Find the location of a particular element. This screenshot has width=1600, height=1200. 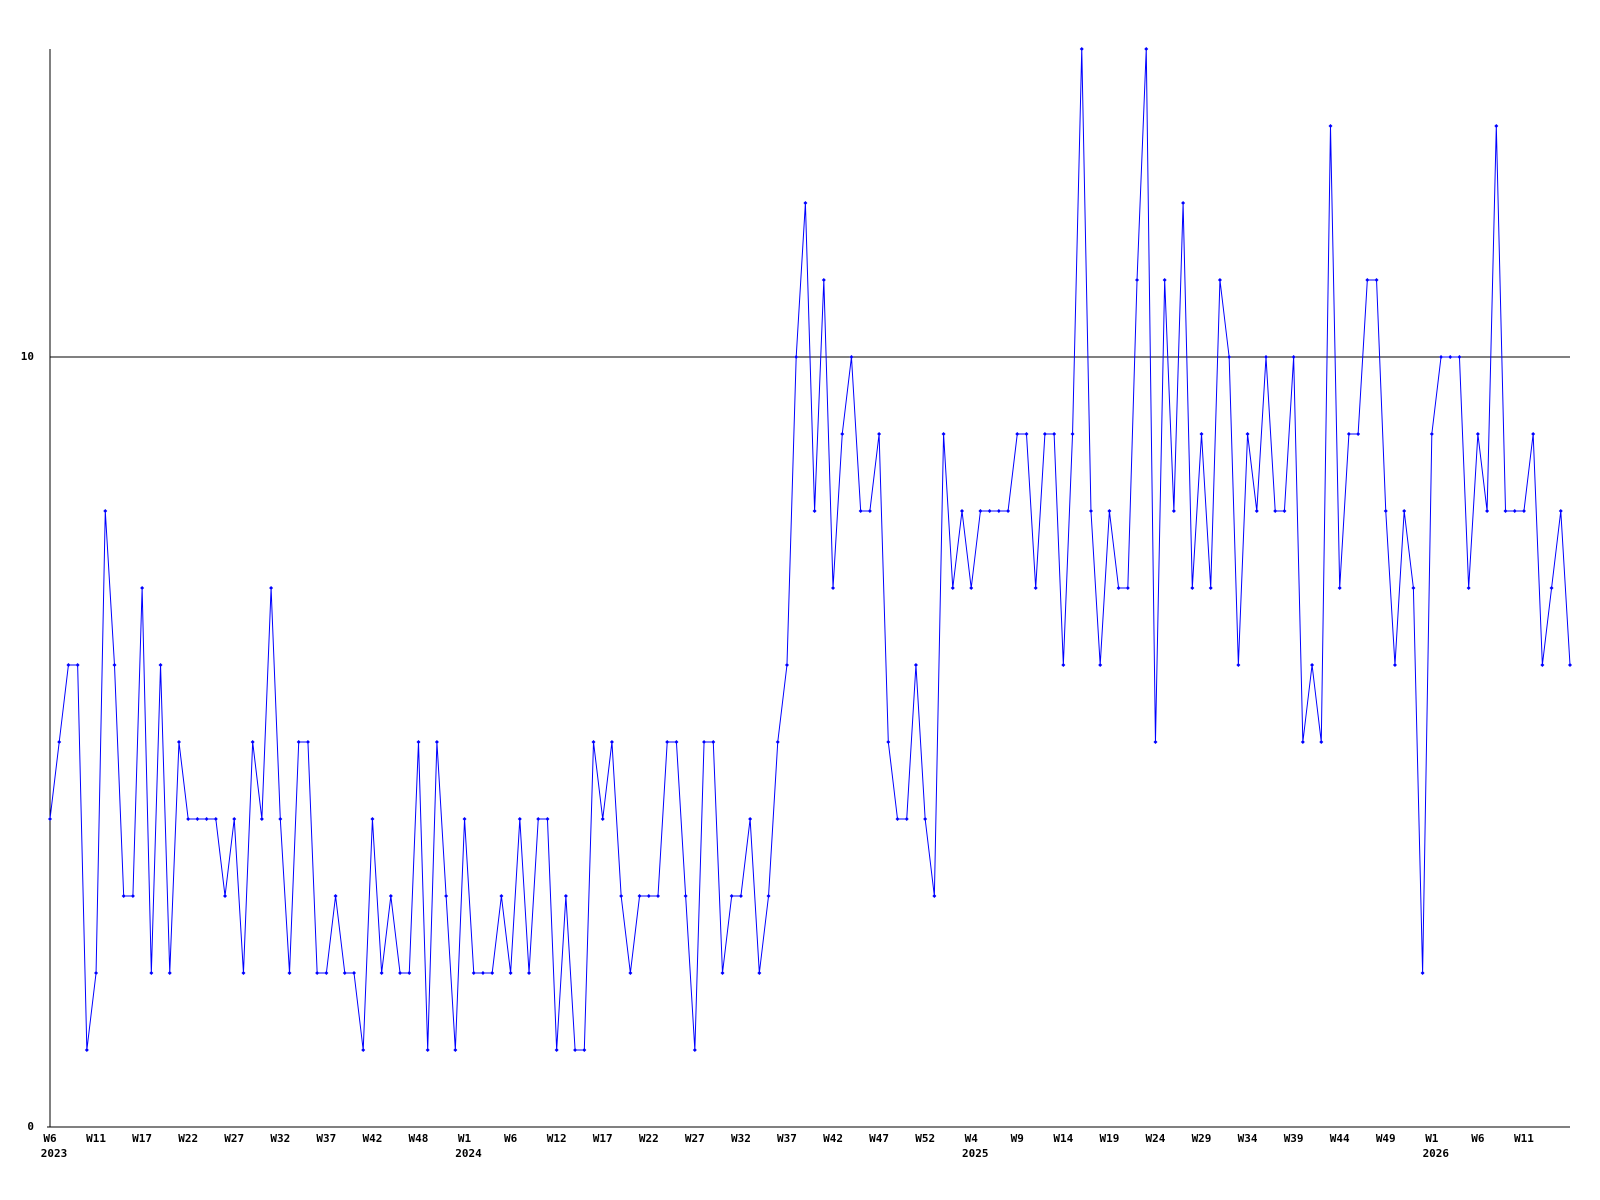

y-tick-label: 0 is located at coordinates (30, 1126).